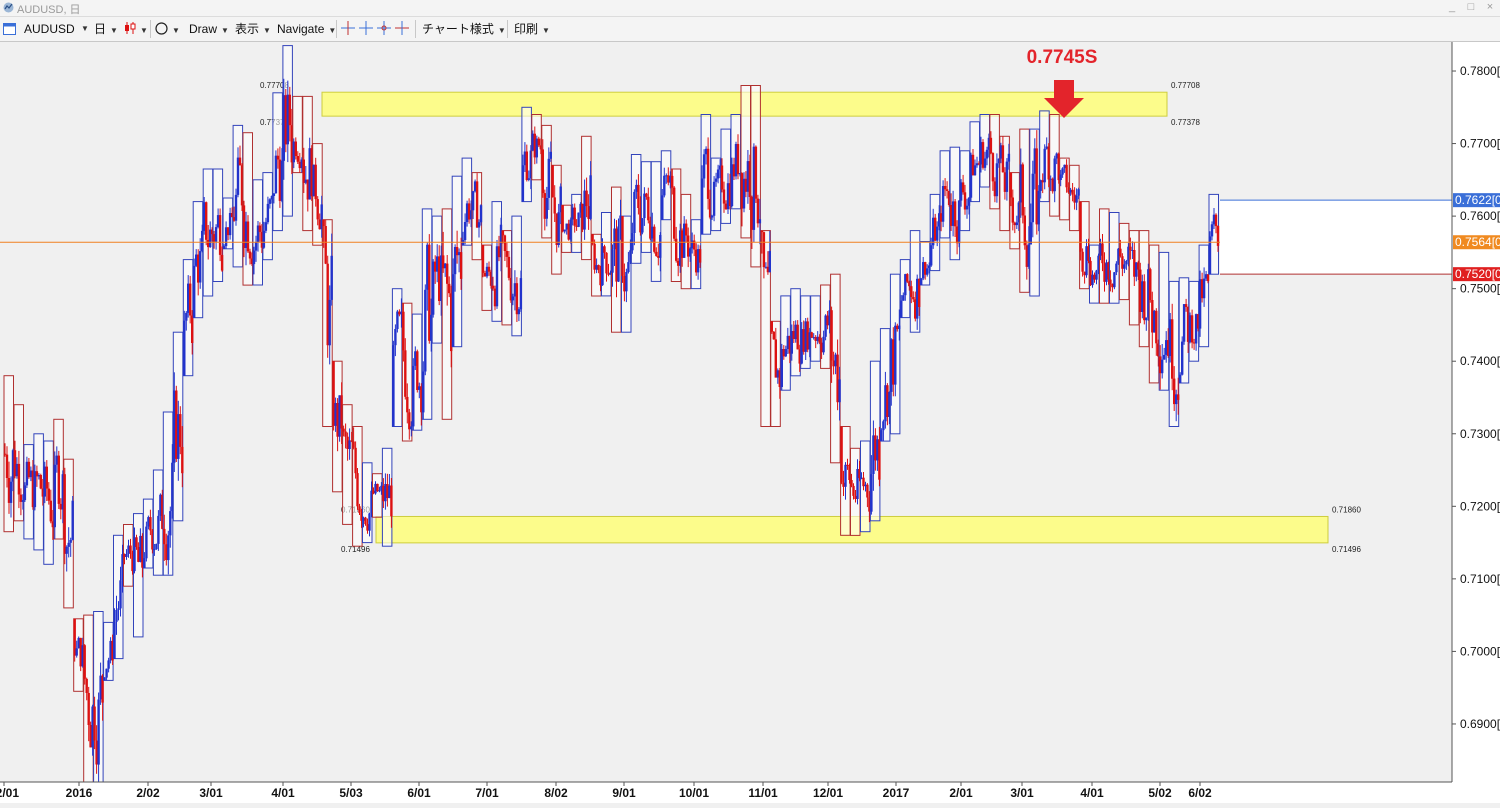 The image size is (1500, 808). What do you see at coordinates (694, 793) in the screenshot?
I see `date-axis-label: 10/01` at bounding box center [694, 793].